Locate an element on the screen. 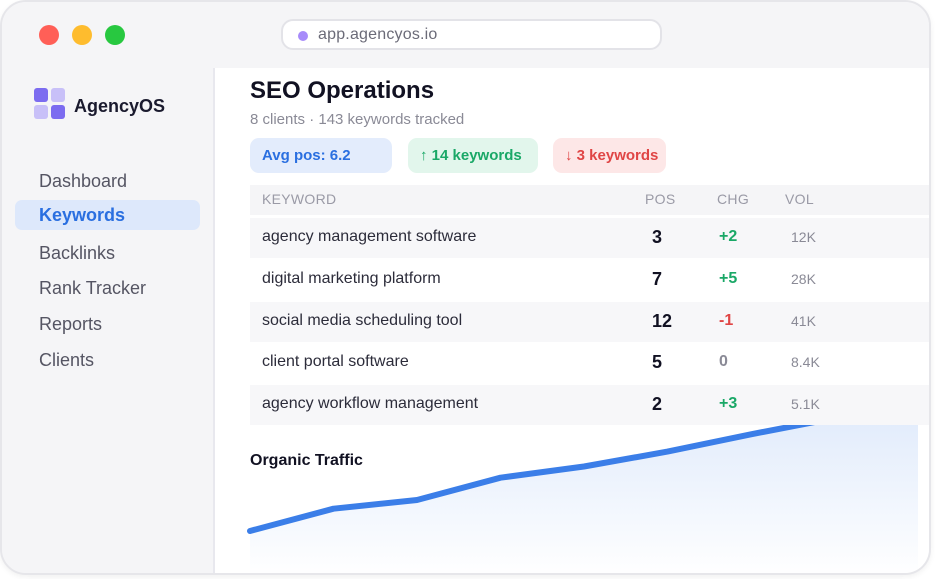 The image size is (935, 579). keyword-cell: agency management software is located at coordinates (369, 236).